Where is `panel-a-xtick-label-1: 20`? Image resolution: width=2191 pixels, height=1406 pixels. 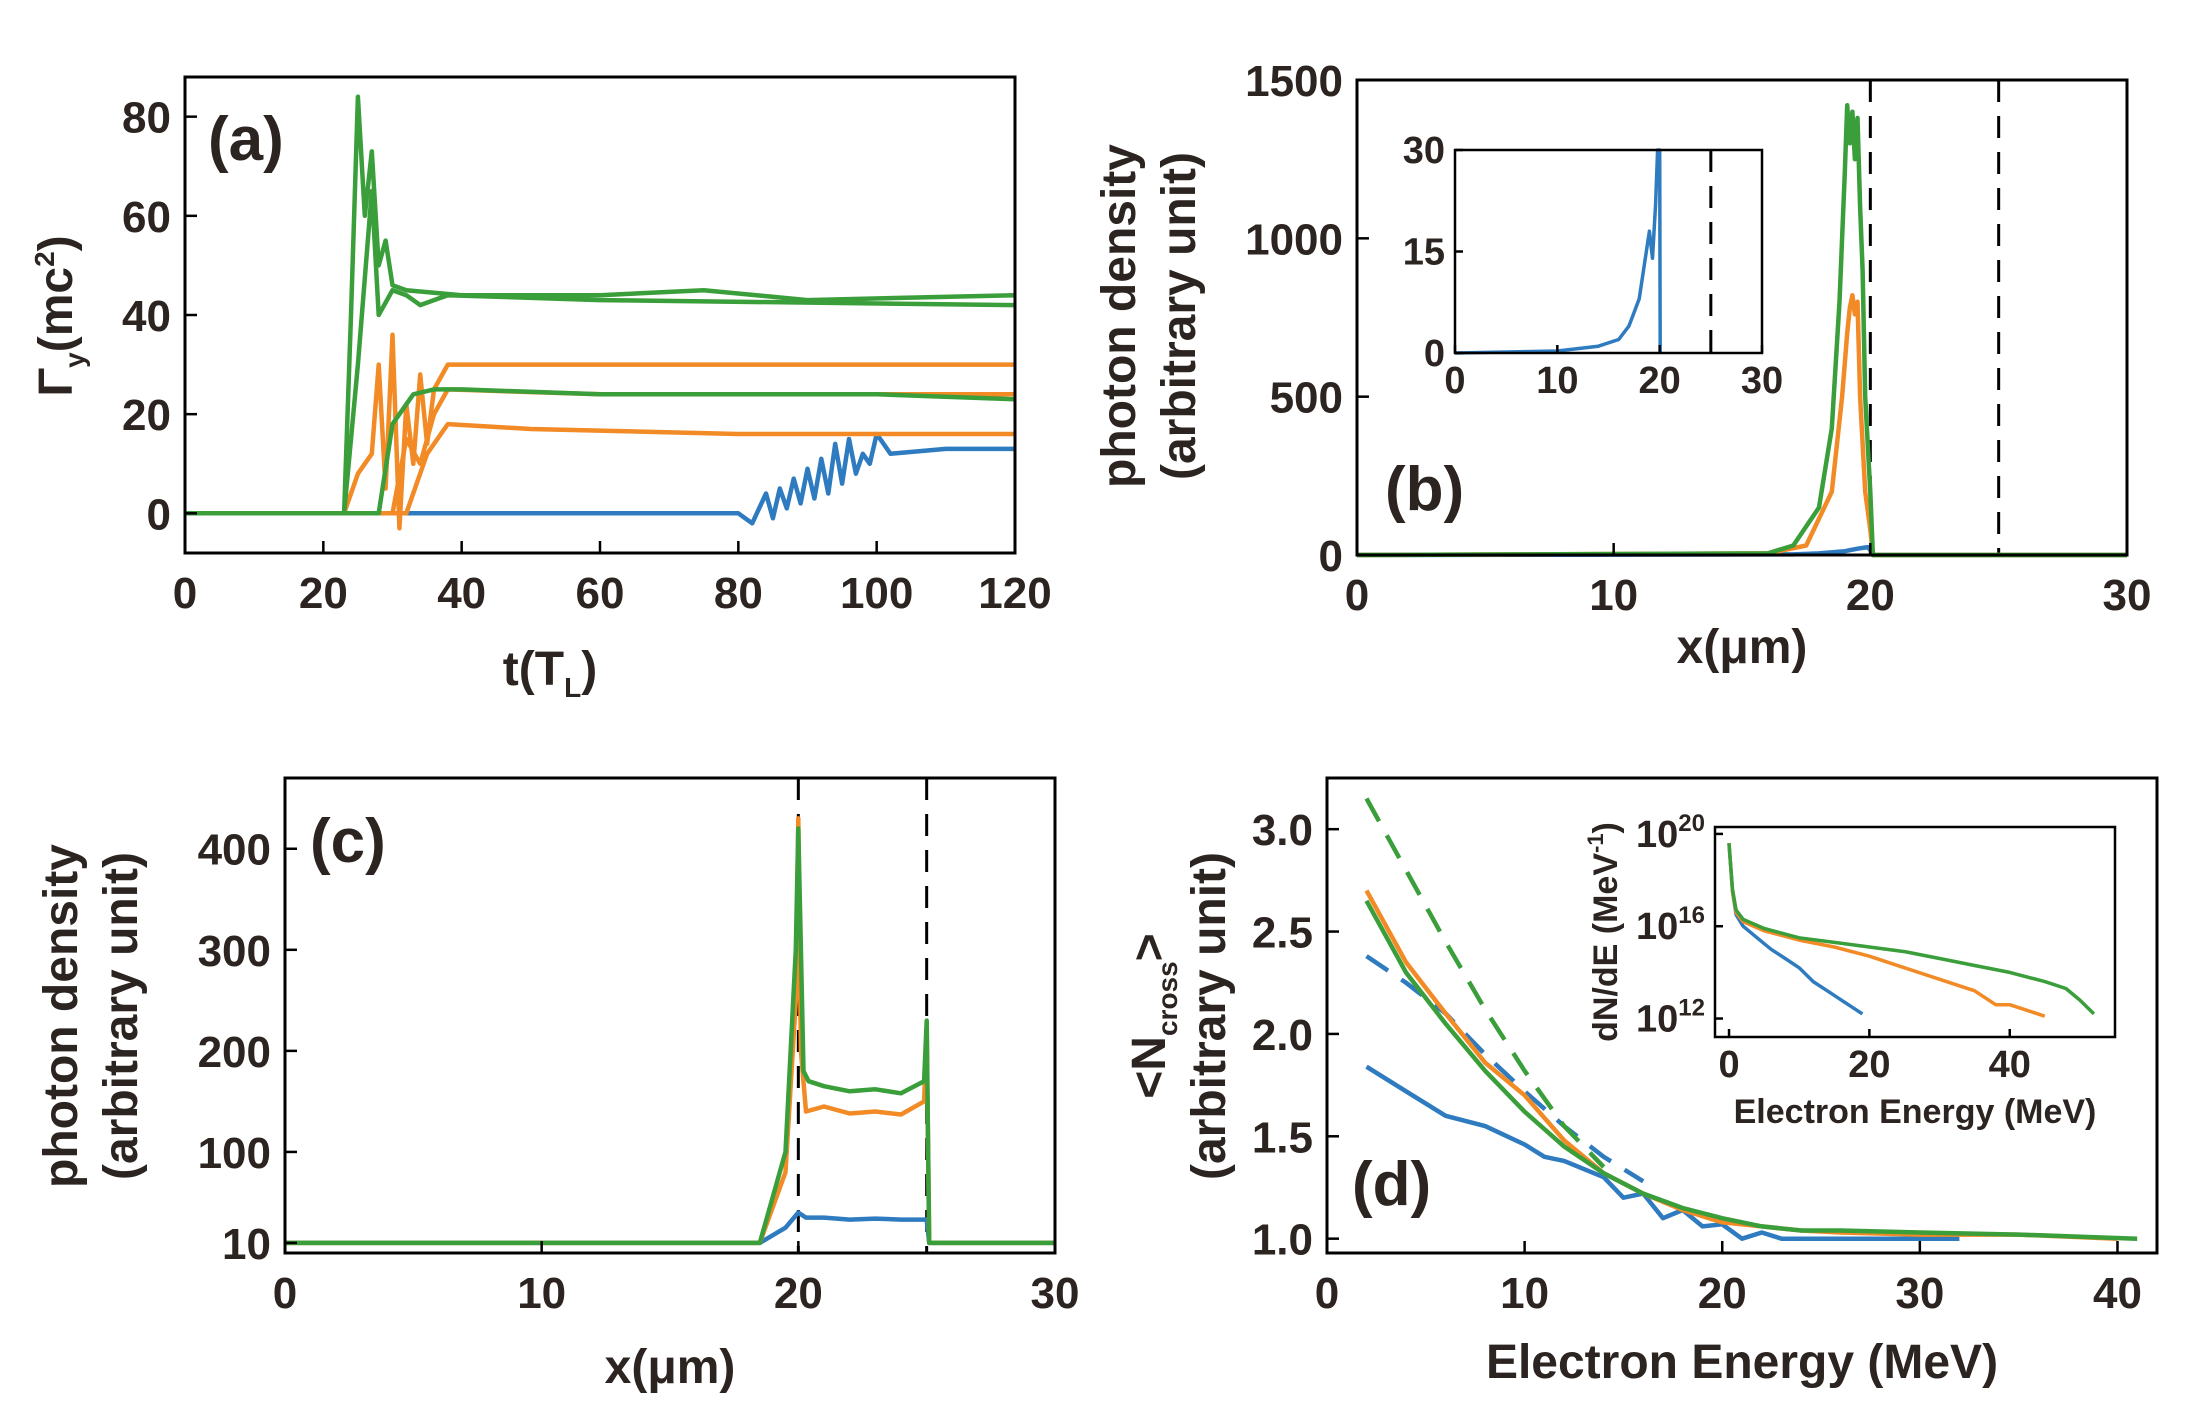
panel-a-xtick-label-1: 20 is located at coordinates (323, 593).